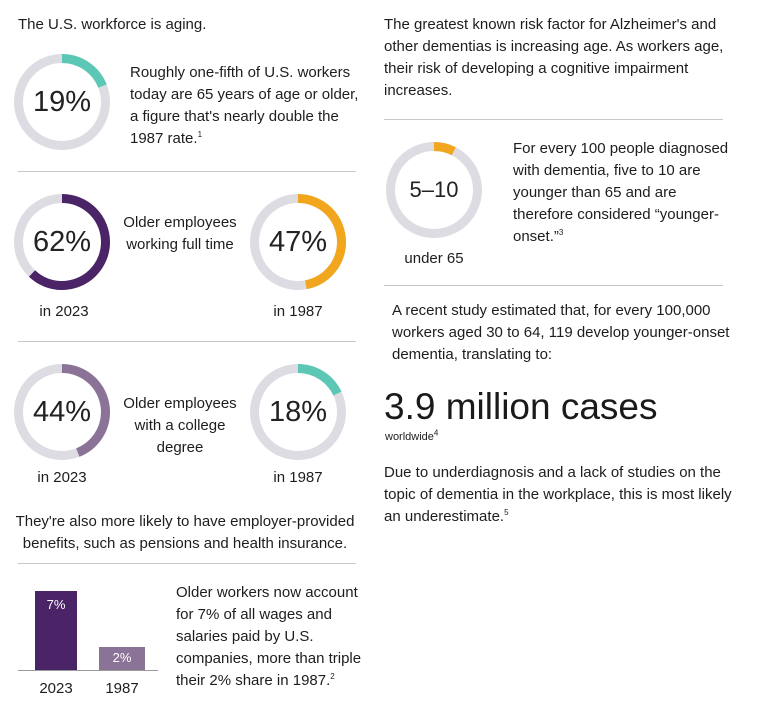 This screenshot has height=715, width=768. What do you see at coordinates (180, 233) in the screenshot?
I see `fulltime-caption: Older employees working full time` at bounding box center [180, 233].